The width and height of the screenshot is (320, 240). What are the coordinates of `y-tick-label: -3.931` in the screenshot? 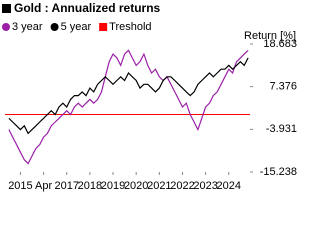 It's located at (281, 129).